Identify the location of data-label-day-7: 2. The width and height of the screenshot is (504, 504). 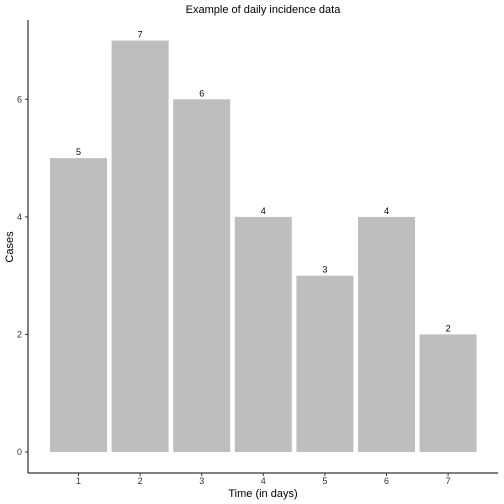
(448, 328).